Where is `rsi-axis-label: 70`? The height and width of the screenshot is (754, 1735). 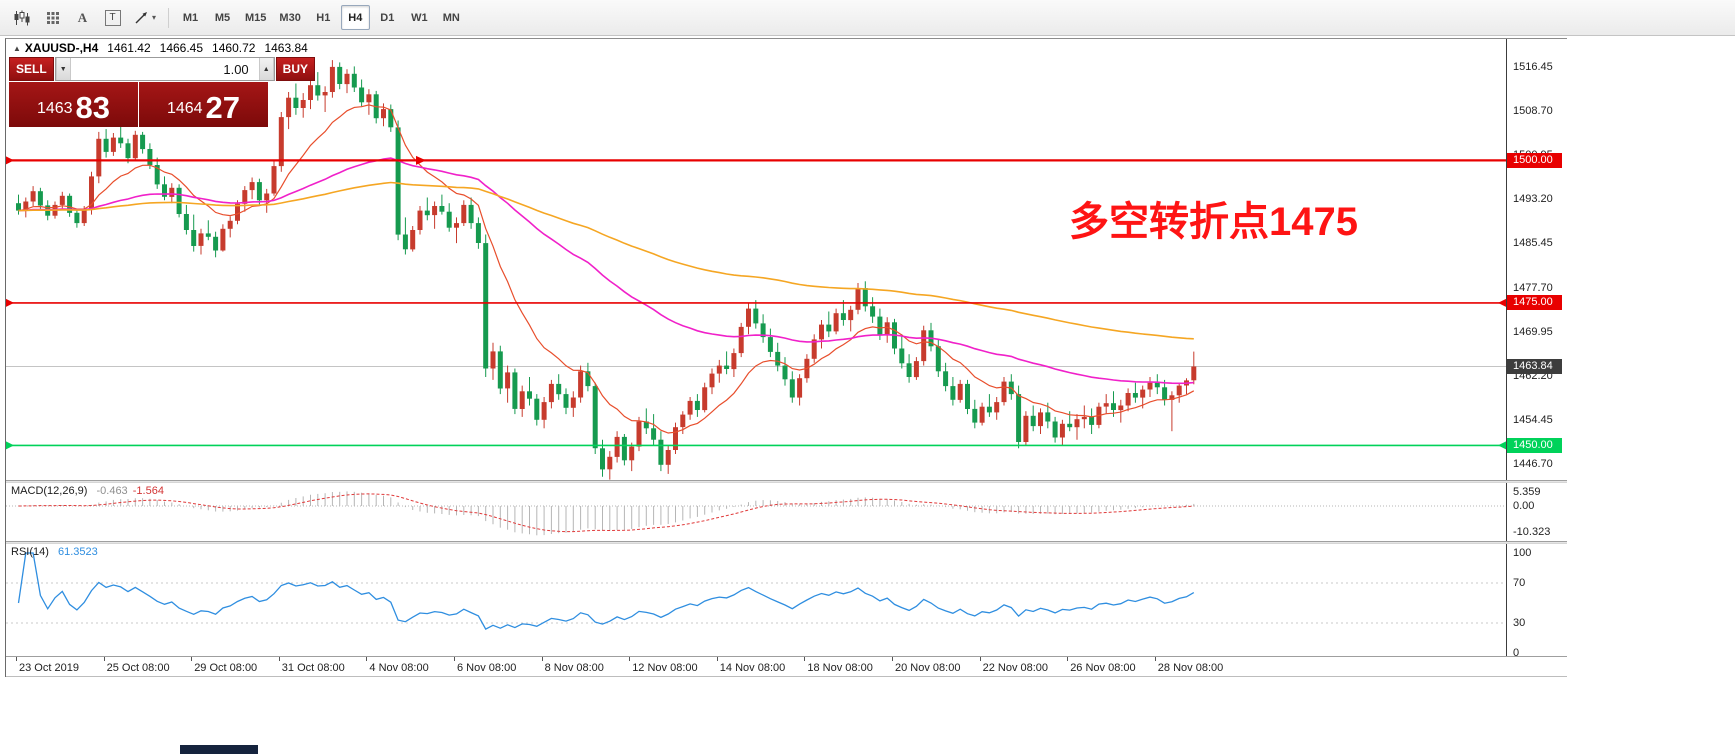
rsi-axis-label: 70 is located at coordinates (1519, 583).